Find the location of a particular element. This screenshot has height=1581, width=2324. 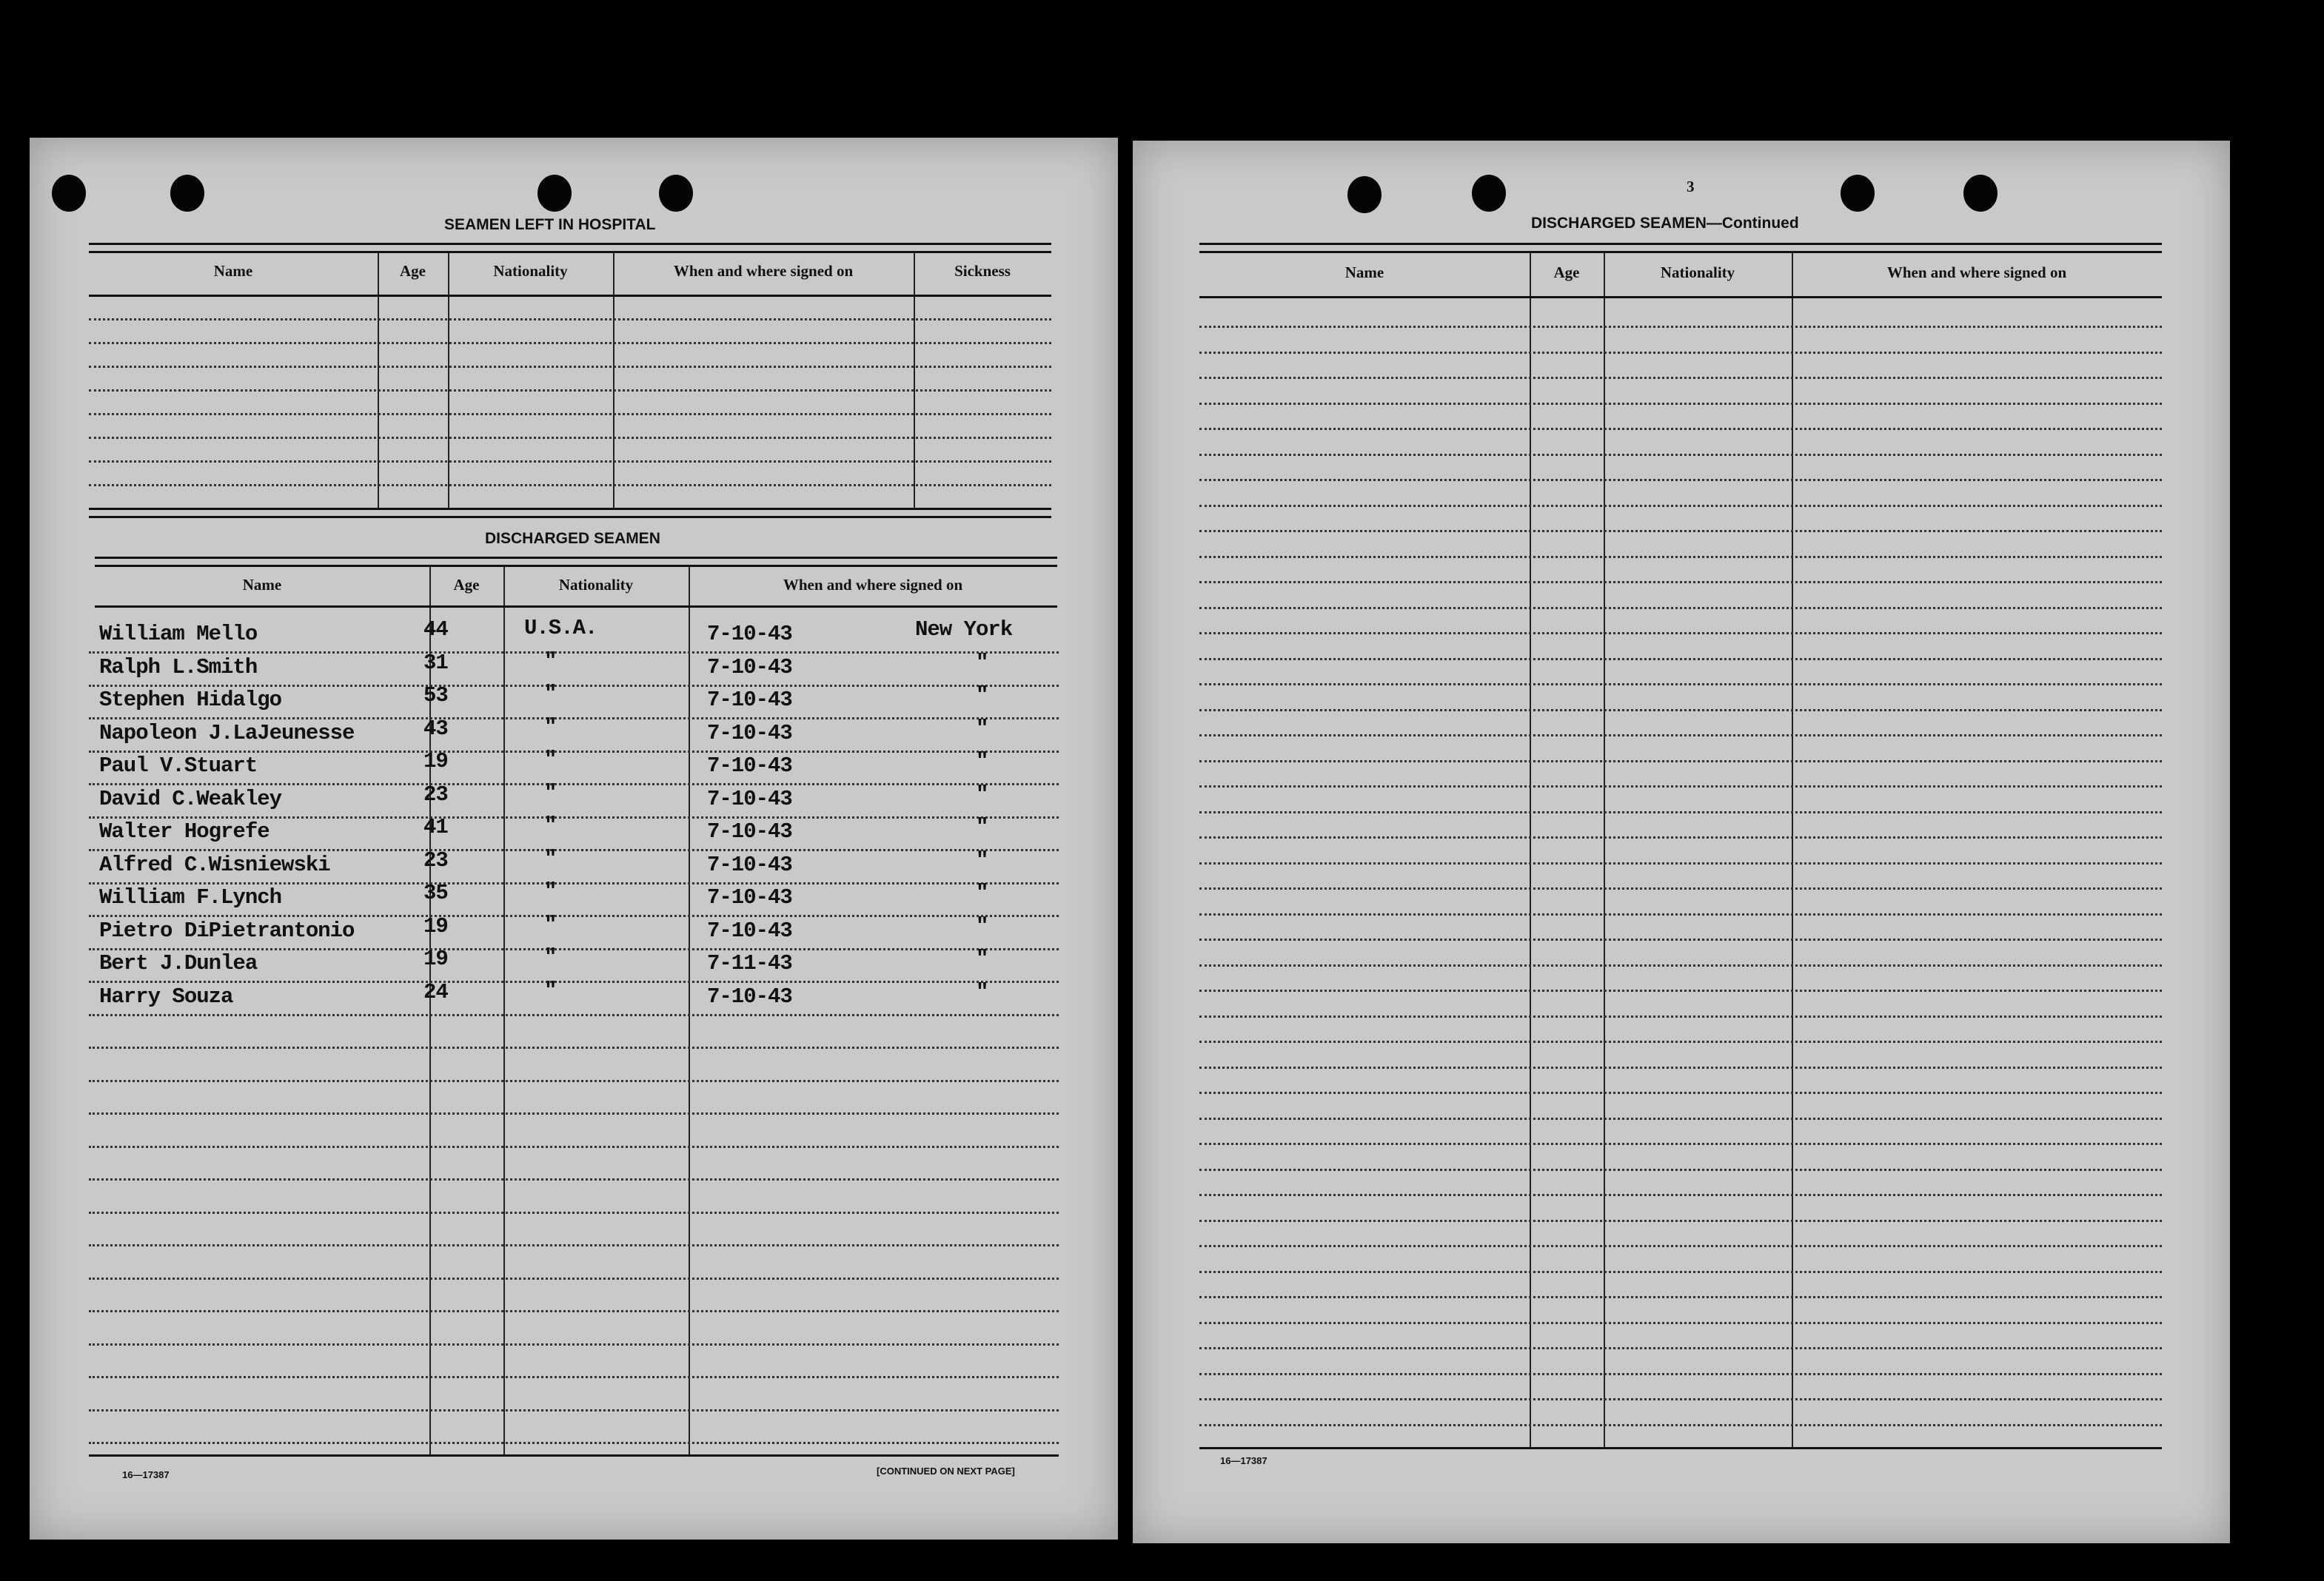

seaman-name: Walter Hogrefe is located at coordinates (184, 832).